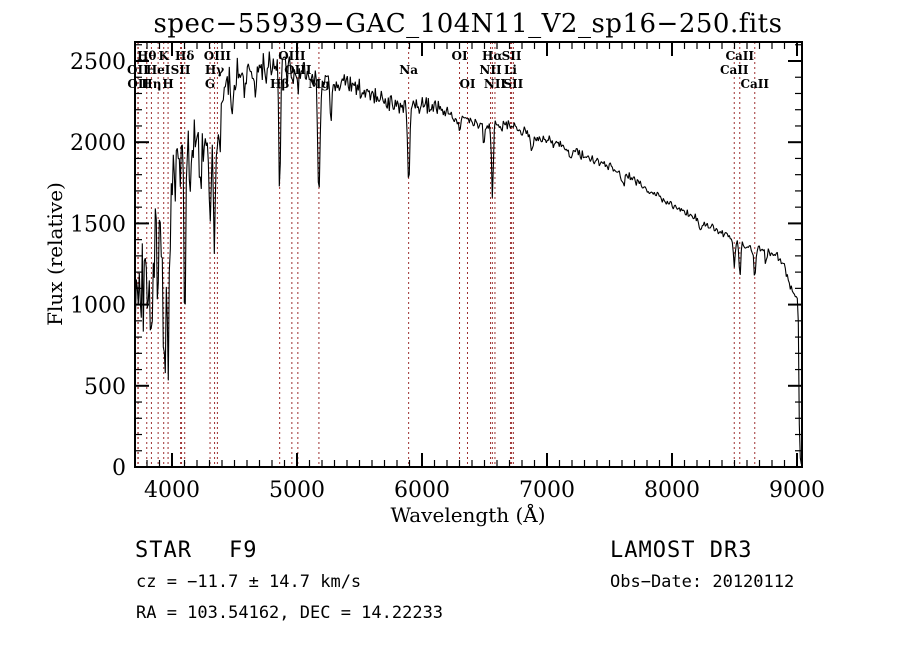  I want to click on line-label: Hα, so click(492, 56).